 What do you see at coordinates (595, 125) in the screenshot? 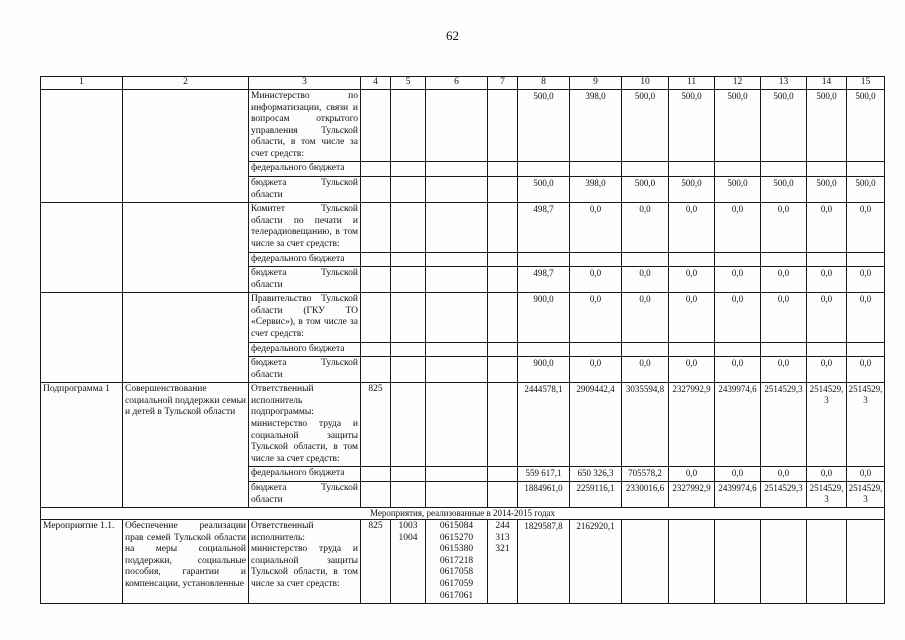
I see `table-cell: 398,0` at bounding box center [595, 125].